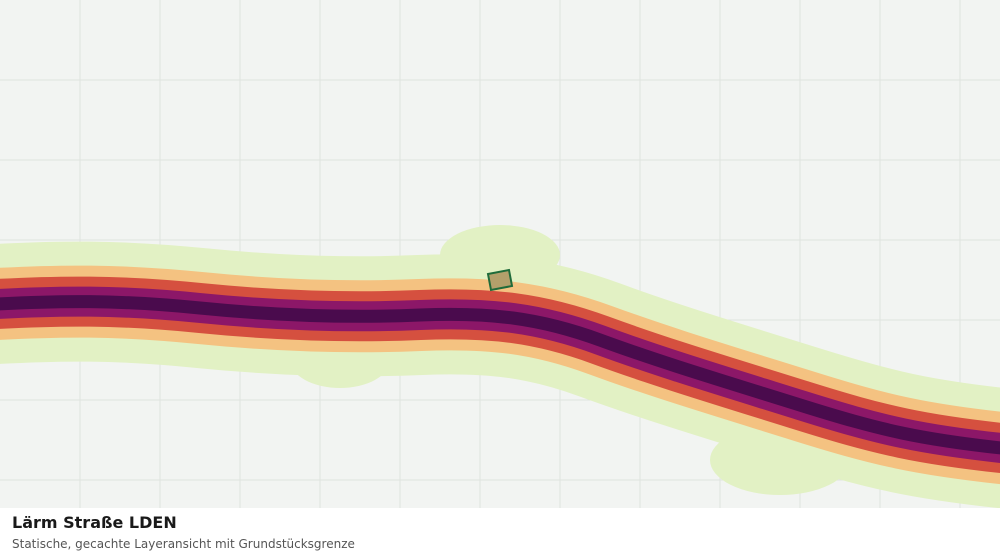 Image resolution: width=1000 pixels, height=560 pixels. Describe the element at coordinates (500, 534) in the screenshot. I see `footer-panel` at that location.